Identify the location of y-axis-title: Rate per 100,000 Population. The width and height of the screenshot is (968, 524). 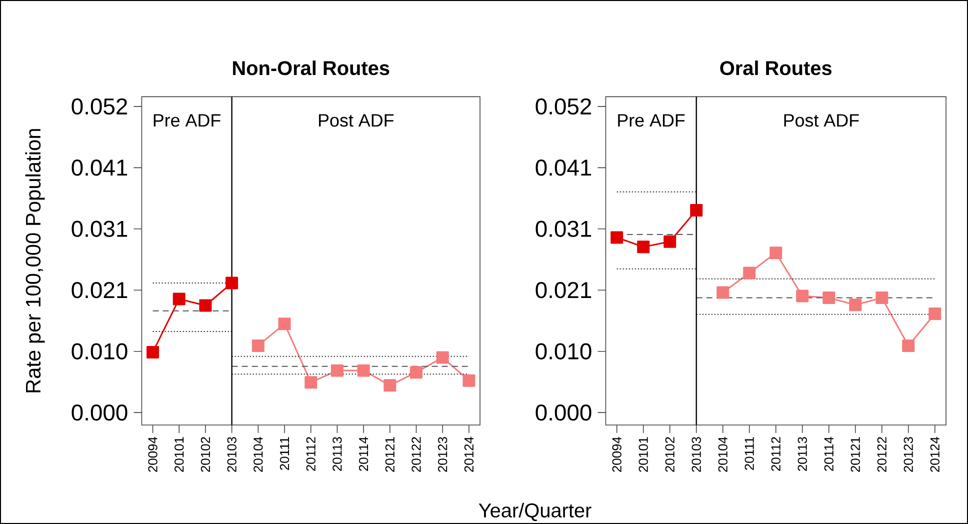
(35, 260).